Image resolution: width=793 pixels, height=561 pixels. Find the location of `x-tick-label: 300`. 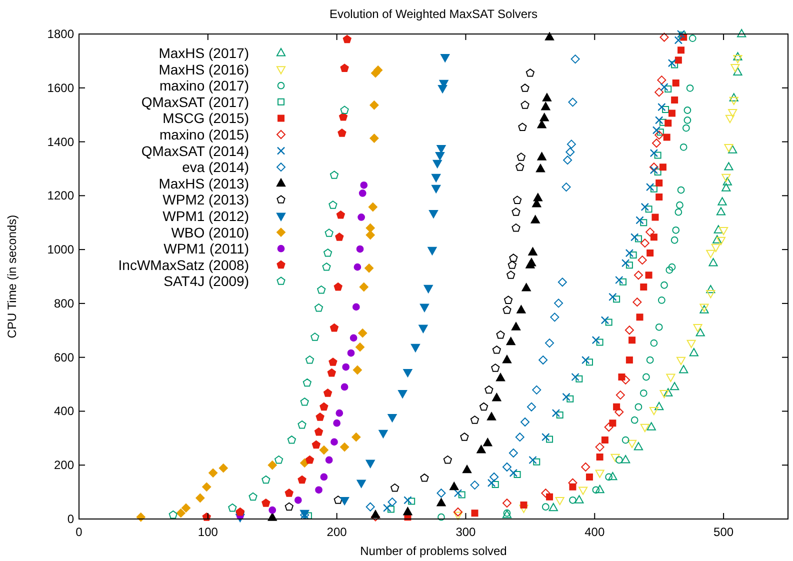

x-tick-label: 300 is located at coordinates (466, 532).